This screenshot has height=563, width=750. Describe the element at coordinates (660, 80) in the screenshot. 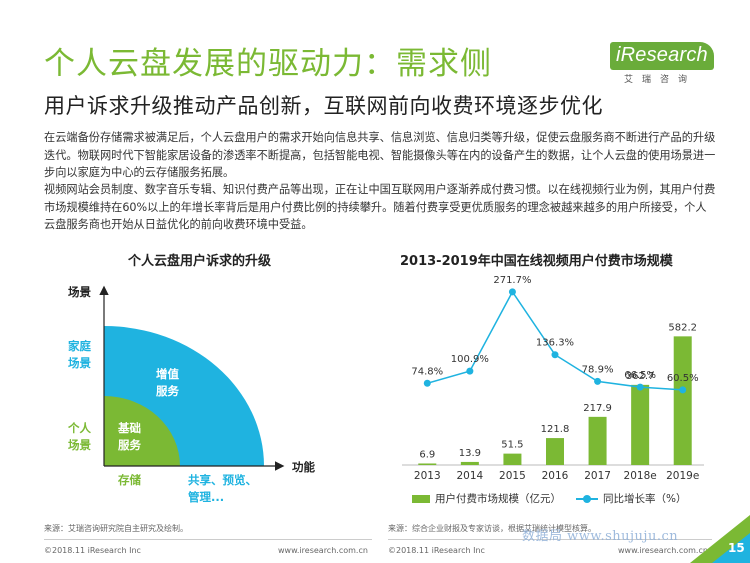

I see `logo-cn-text: 艾瑞咨询` at that location.